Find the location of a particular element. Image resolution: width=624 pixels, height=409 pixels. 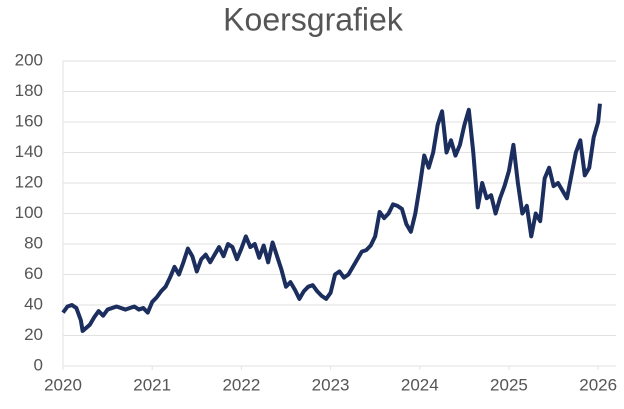

chart-title: Koersgrafiek is located at coordinates (313, 19).